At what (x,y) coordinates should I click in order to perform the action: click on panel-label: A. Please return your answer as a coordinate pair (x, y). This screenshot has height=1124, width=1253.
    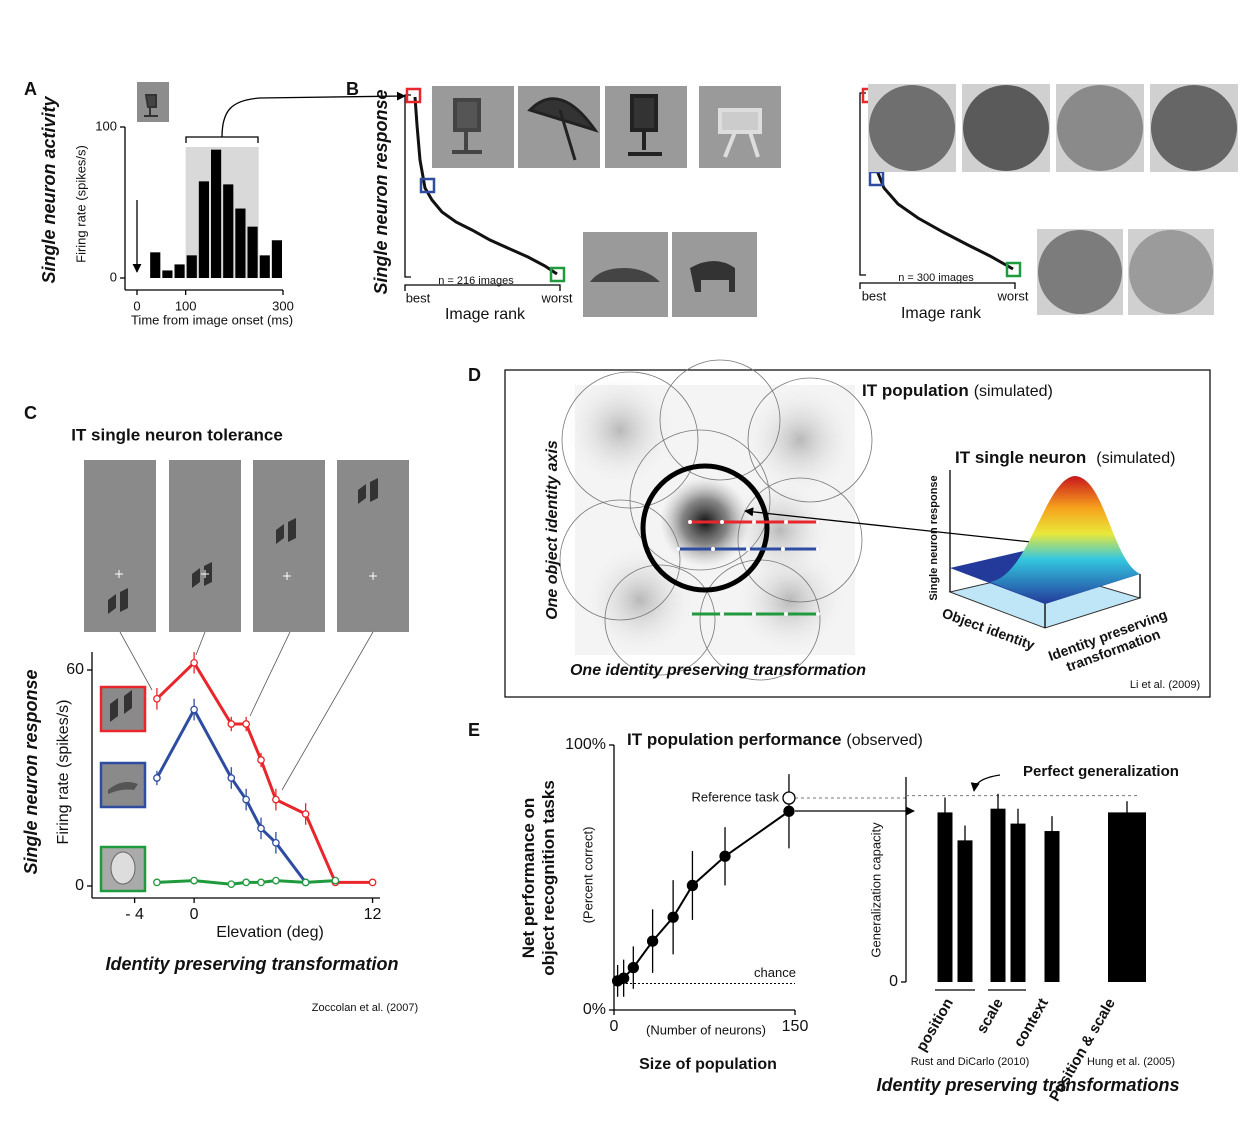
    Looking at the image, I should click on (30, 89).